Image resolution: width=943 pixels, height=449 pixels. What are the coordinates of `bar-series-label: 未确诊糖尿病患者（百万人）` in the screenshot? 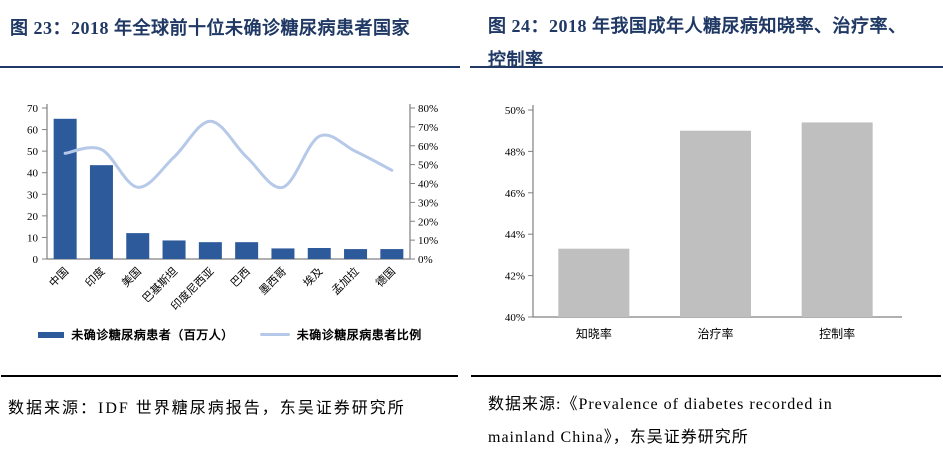 It's located at (152, 335).